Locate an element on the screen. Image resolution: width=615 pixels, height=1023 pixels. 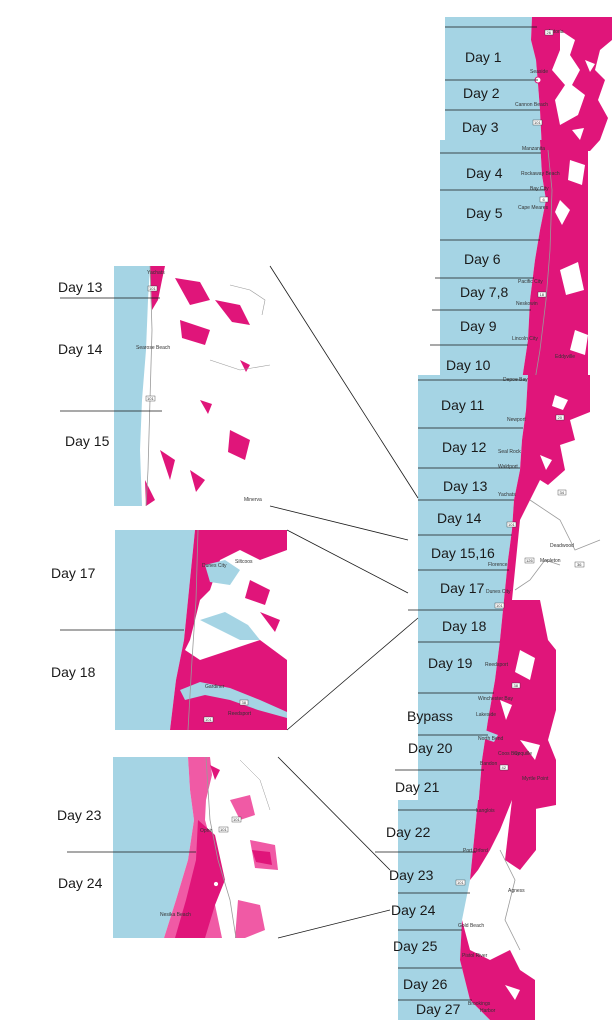
town-label: Yachats is located at coordinates (156, 273).